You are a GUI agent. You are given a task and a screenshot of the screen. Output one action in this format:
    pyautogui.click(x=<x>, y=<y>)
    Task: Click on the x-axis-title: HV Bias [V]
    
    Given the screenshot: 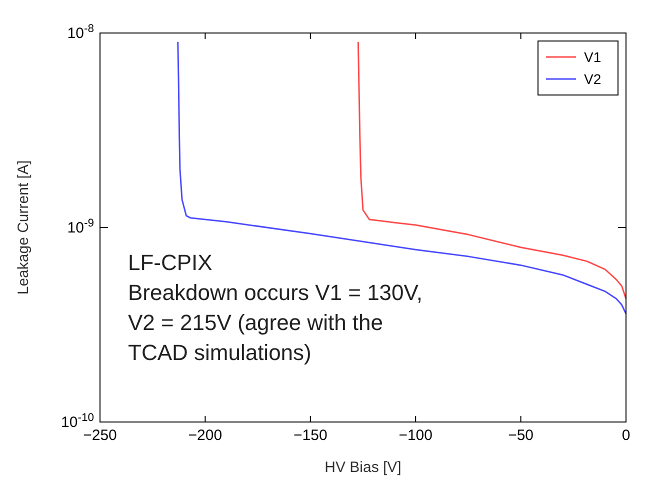 What is the action you would take?
    pyautogui.click(x=363, y=467)
    